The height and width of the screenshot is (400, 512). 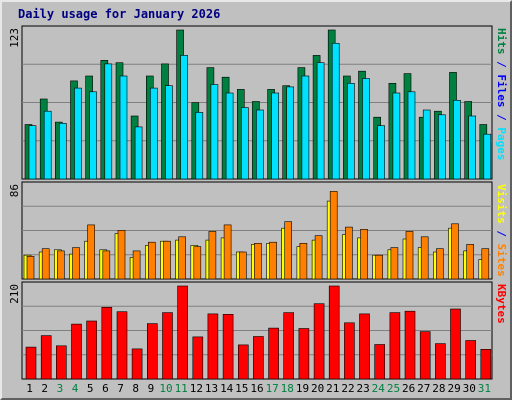 What do you see at coordinates (227, 388) in the screenshot?
I see `day-label: 14` at bounding box center [227, 388].